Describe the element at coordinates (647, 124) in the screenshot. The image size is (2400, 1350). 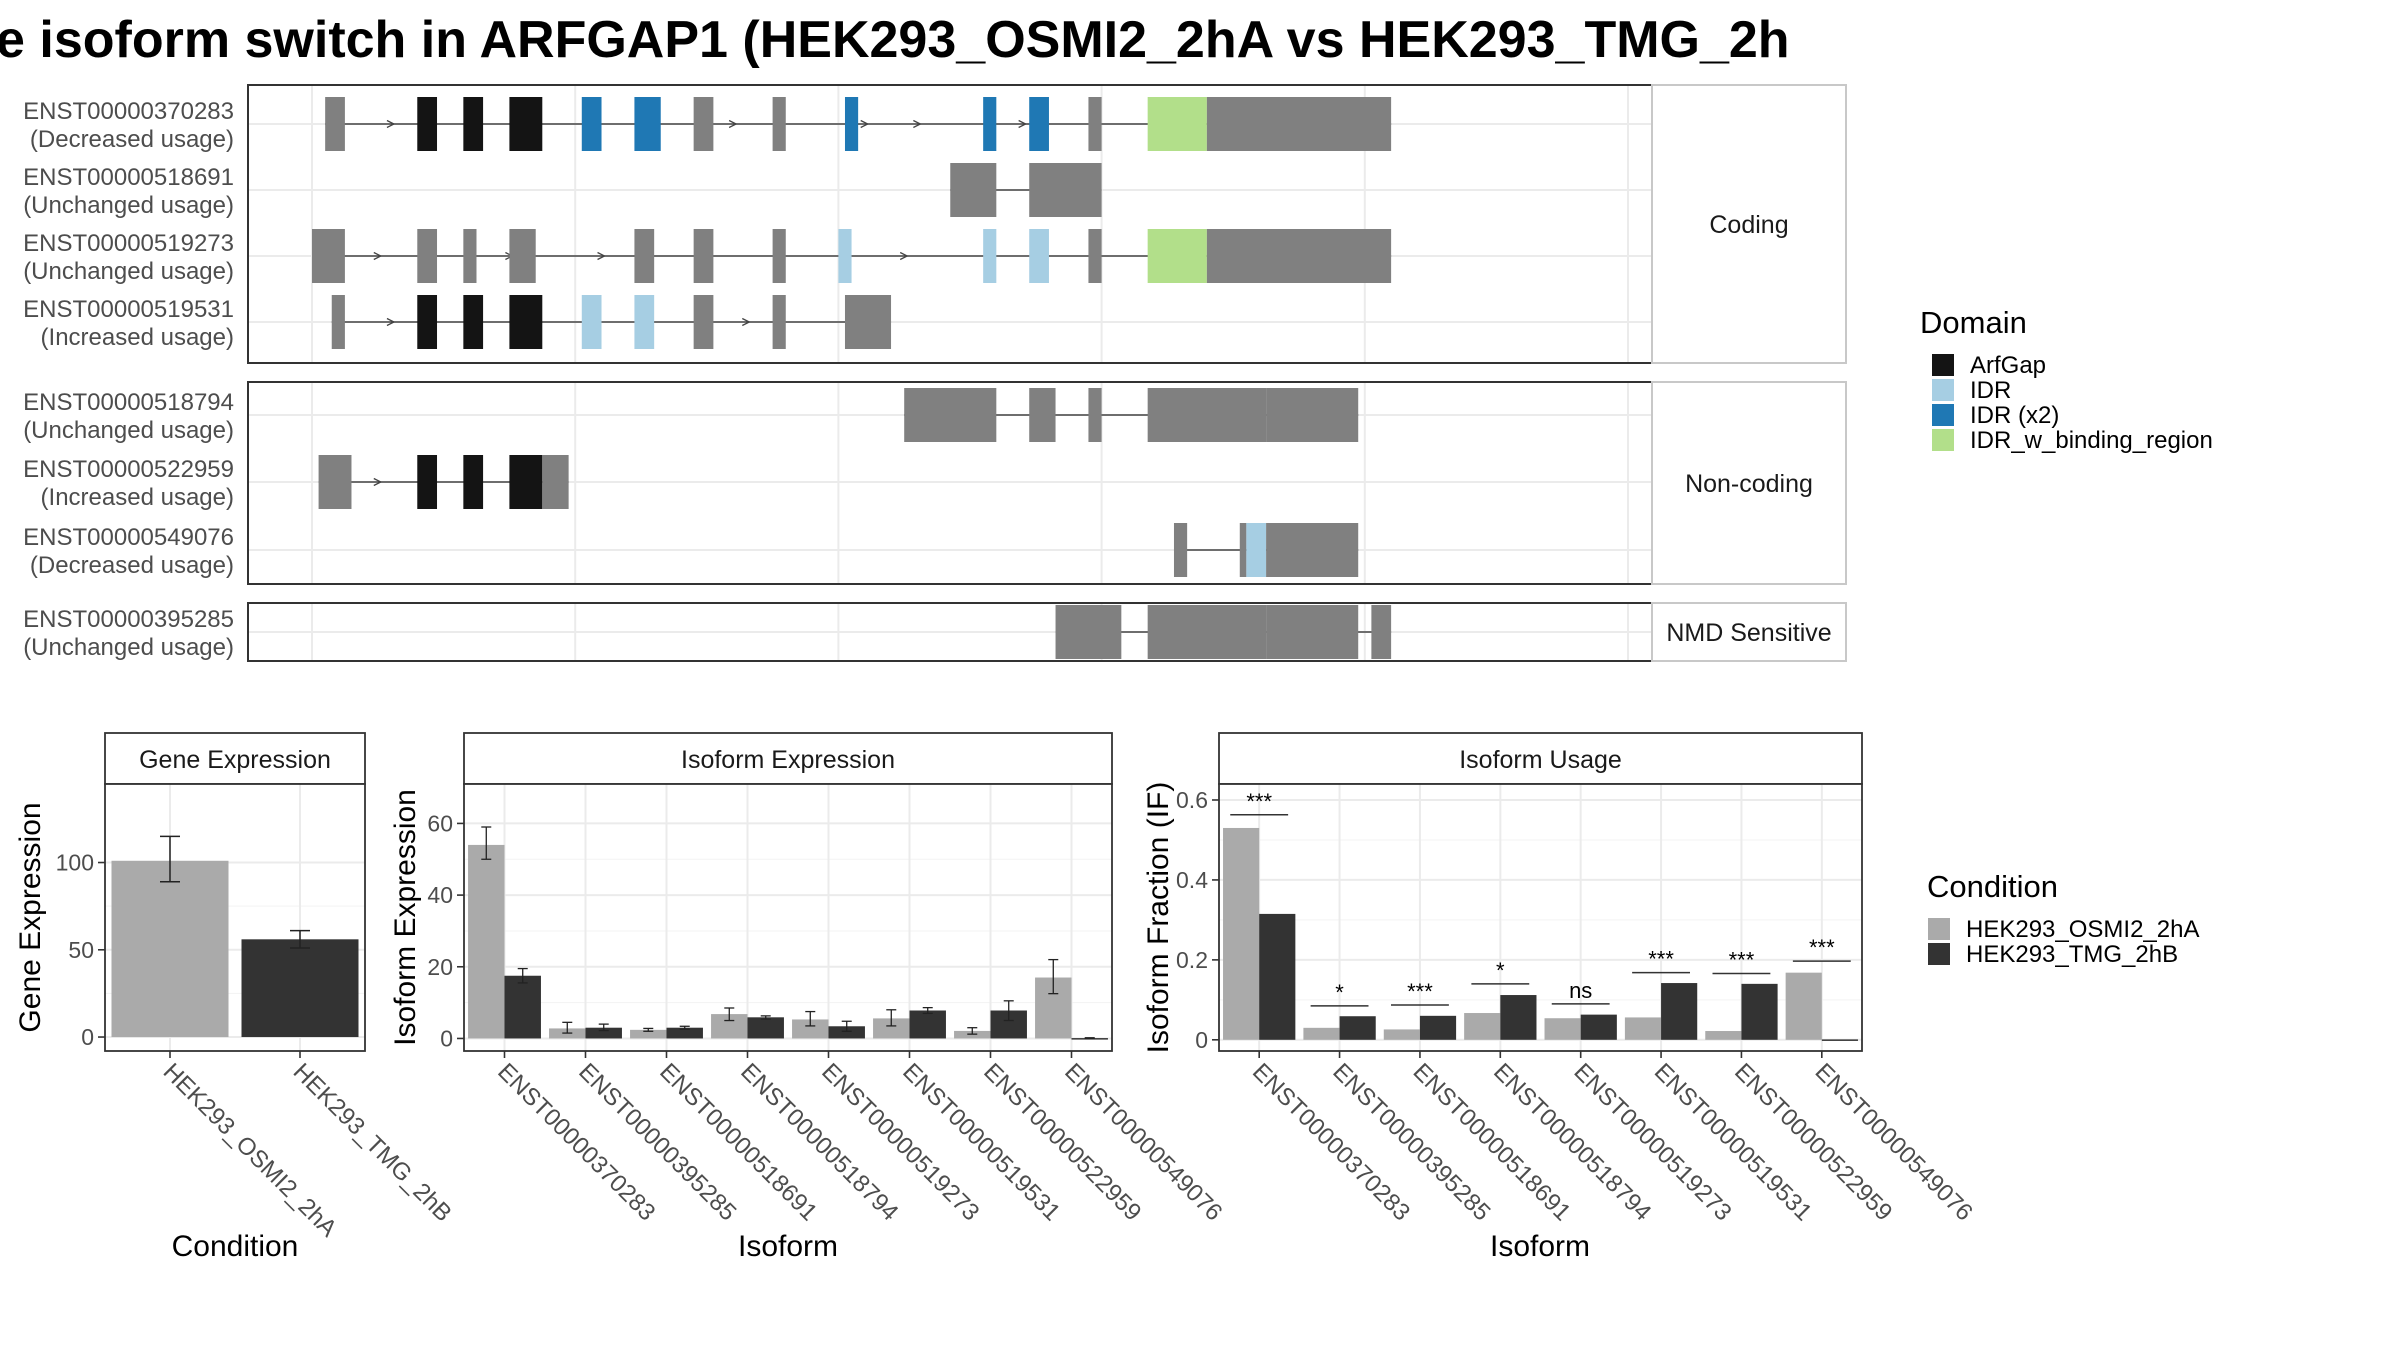
I see `exon-domain-IDR-x2-` at that location.